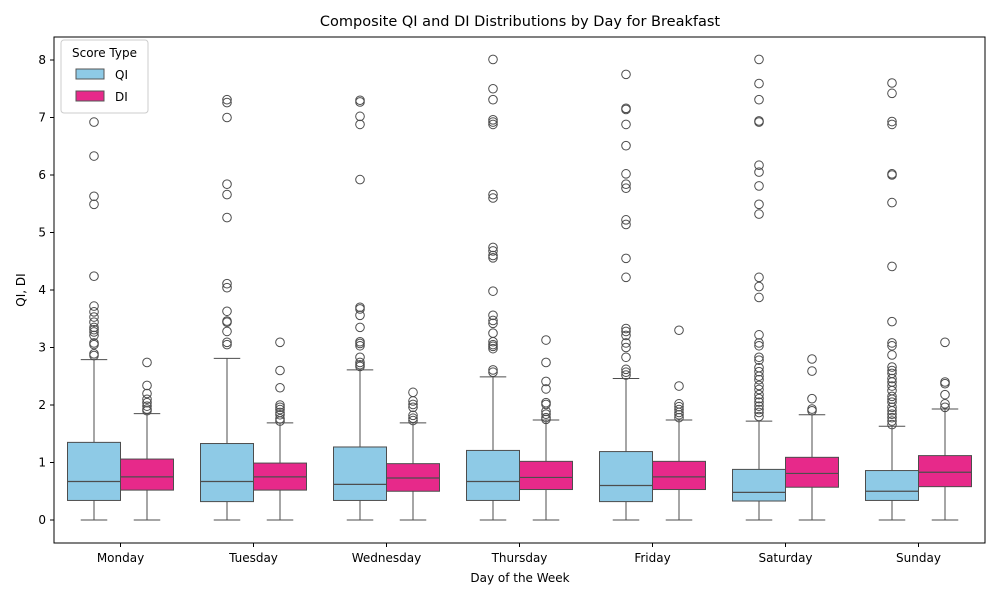  What do you see at coordinates (104, 53) in the screenshot?
I see `legend-title: Score Type` at bounding box center [104, 53].